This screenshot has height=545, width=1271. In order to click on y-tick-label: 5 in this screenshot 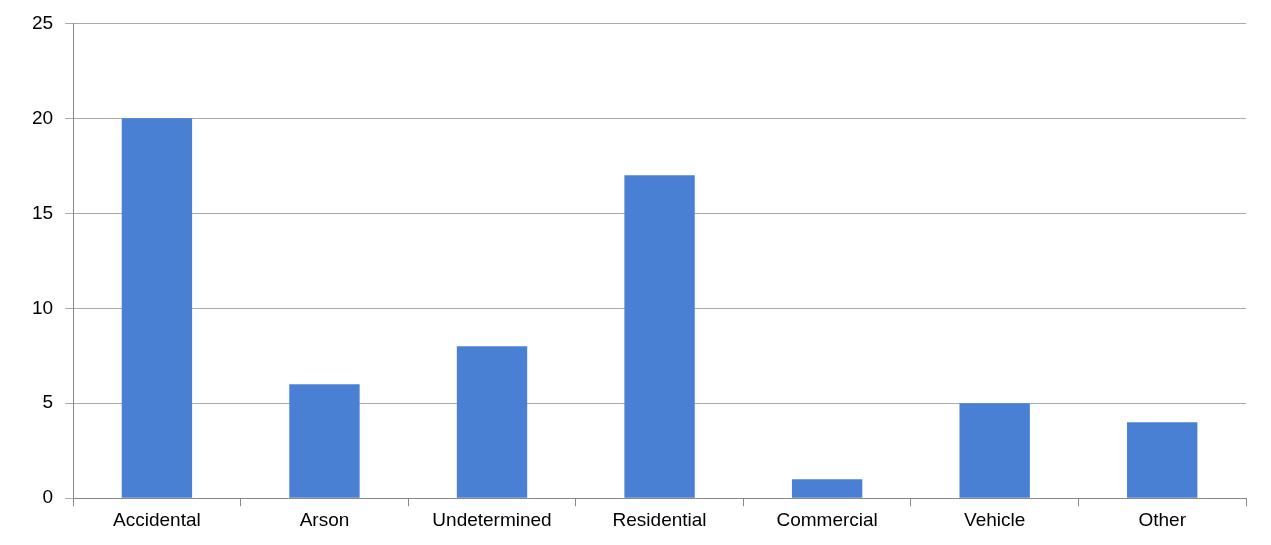, I will do `click(48, 402)`.